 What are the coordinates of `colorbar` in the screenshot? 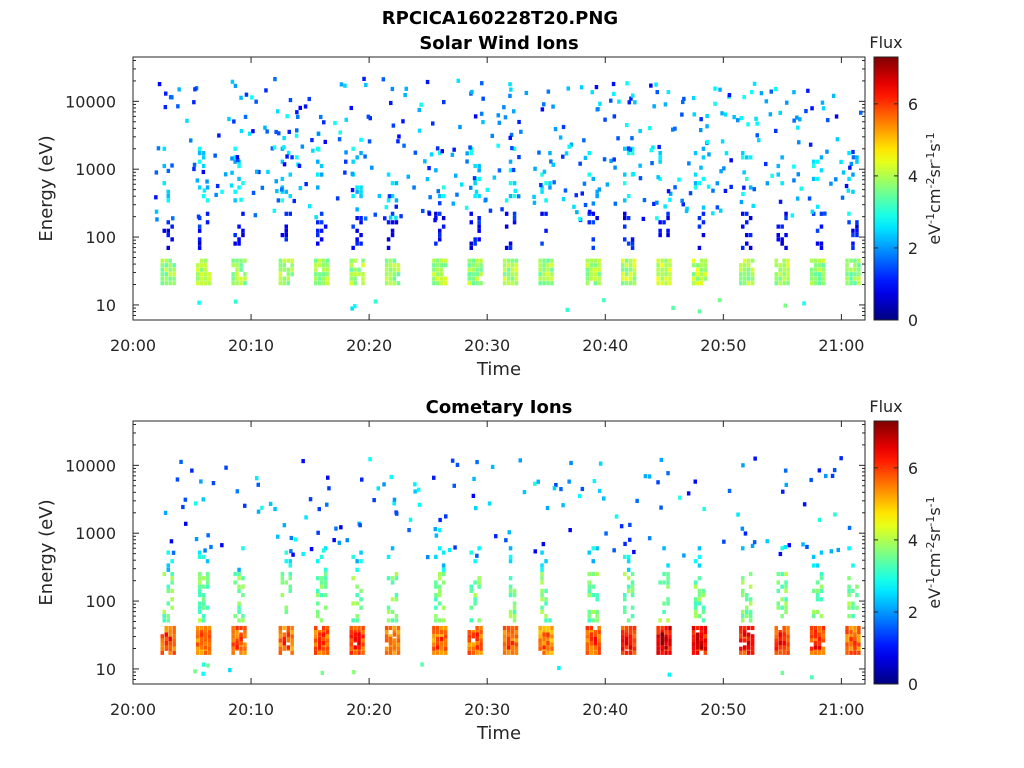 It's located at (886, 188).